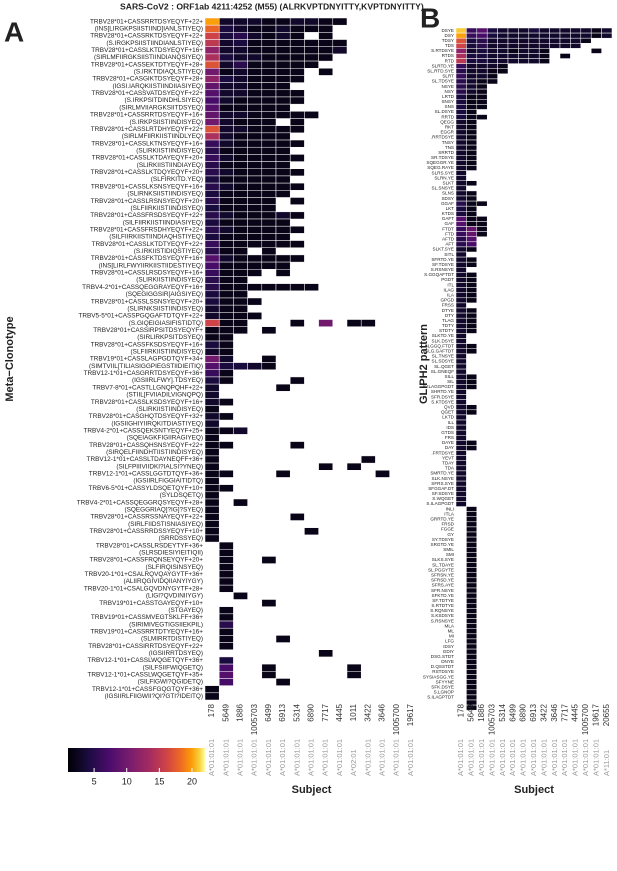  I want to click on x-sublabel: A*02:01, so click(353, 762).